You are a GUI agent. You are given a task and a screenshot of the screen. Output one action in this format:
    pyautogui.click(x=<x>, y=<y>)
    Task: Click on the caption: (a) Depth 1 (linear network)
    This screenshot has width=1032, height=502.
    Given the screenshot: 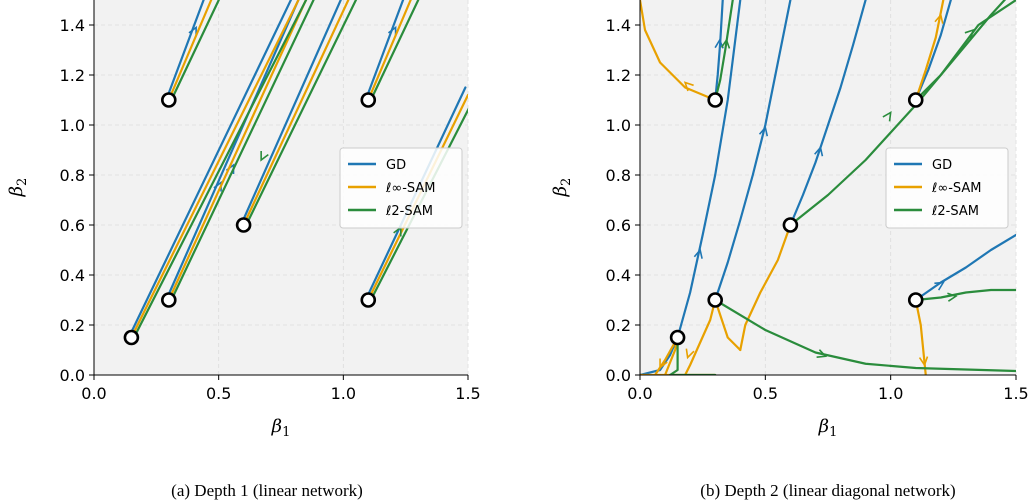 What is the action you would take?
    pyautogui.click(x=267, y=490)
    